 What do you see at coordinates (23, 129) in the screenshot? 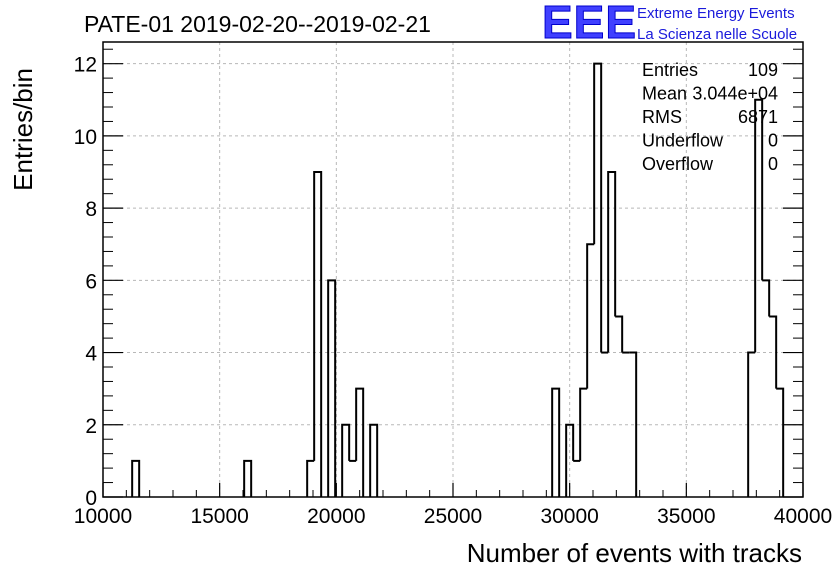
I see `y-axis-title: Entries/bin` at bounding box center [23, 129].